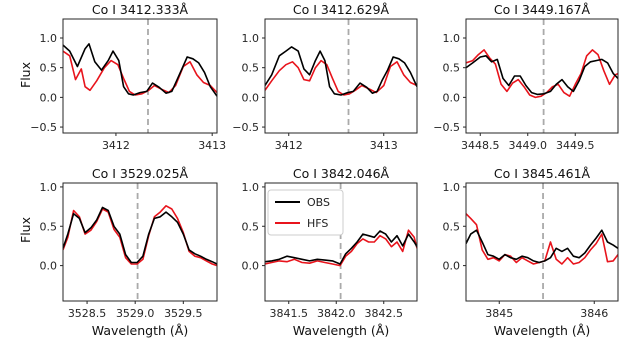 Image resolution: width=637 pixels, height=348 pixels. I want to click on x-tick-label: 3448.5, so click(480, 145).